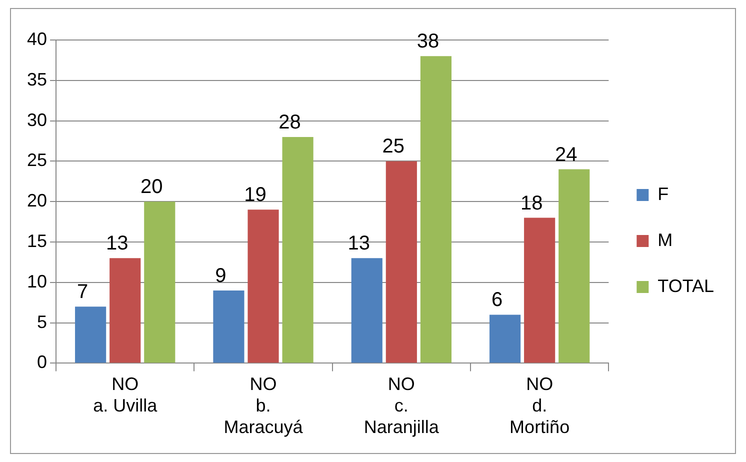 This screenshot has width=746, height=462. I want to click on x-tick-label: NO d. Mortiño, so click(540, 406).